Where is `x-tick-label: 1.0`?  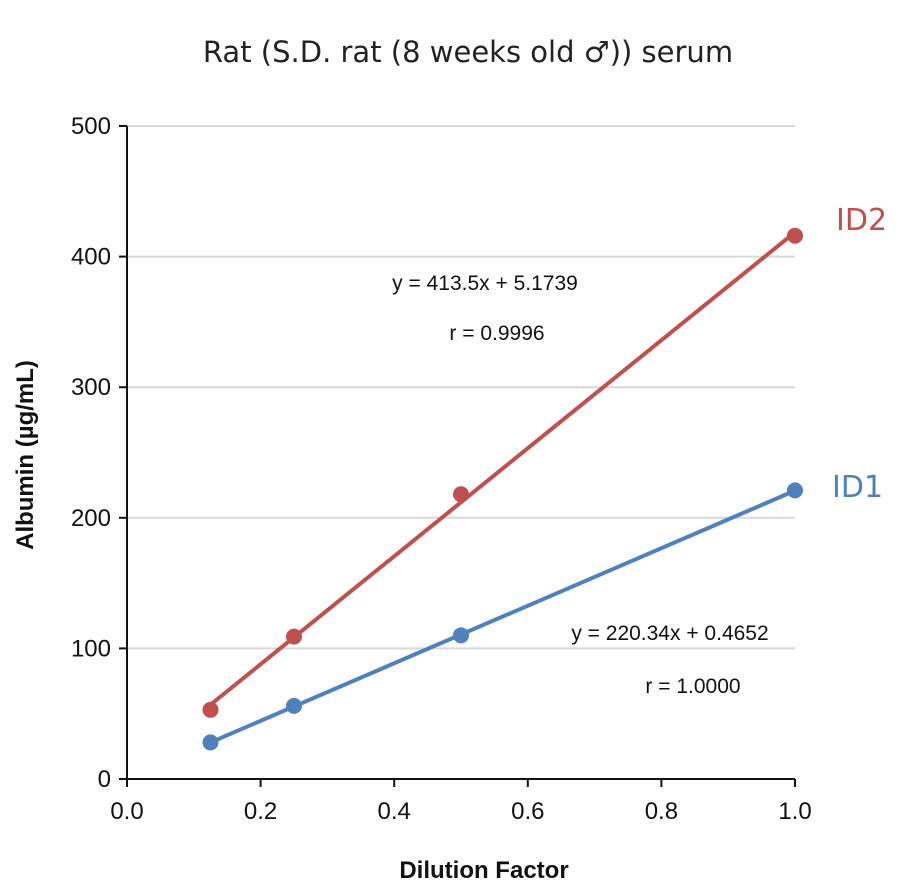
x-tick-label: 1.0 is located at coordinates (794, 811).